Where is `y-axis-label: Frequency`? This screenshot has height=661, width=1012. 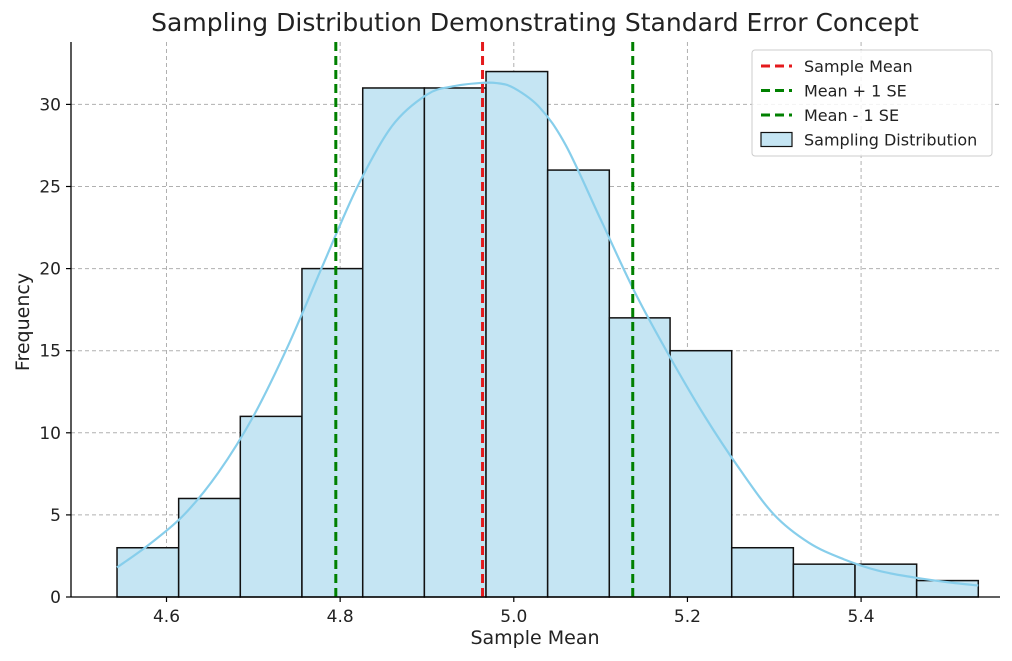
y-axis-label: Frequency is located at coordinates (23, 322).